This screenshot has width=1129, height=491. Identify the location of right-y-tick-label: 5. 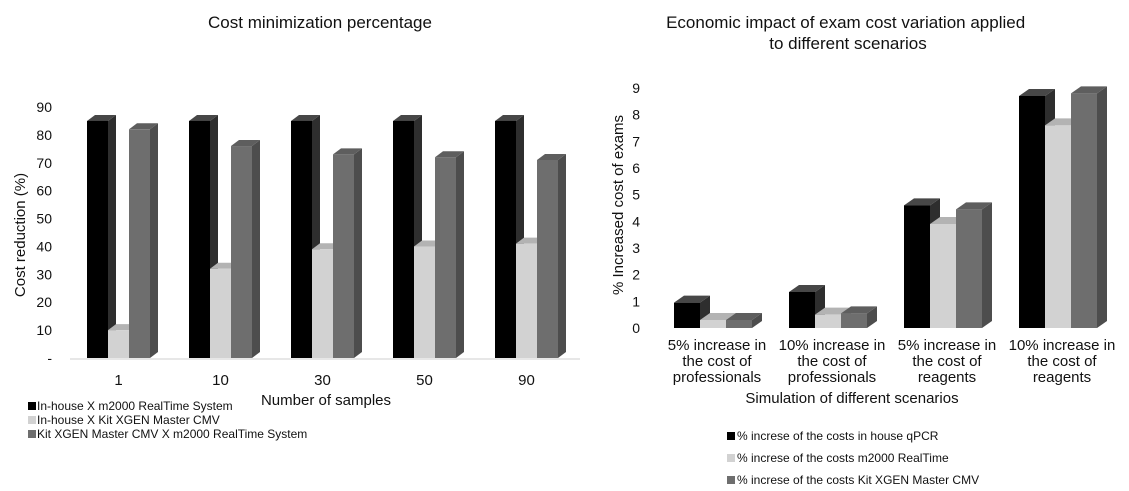
(636, 195).